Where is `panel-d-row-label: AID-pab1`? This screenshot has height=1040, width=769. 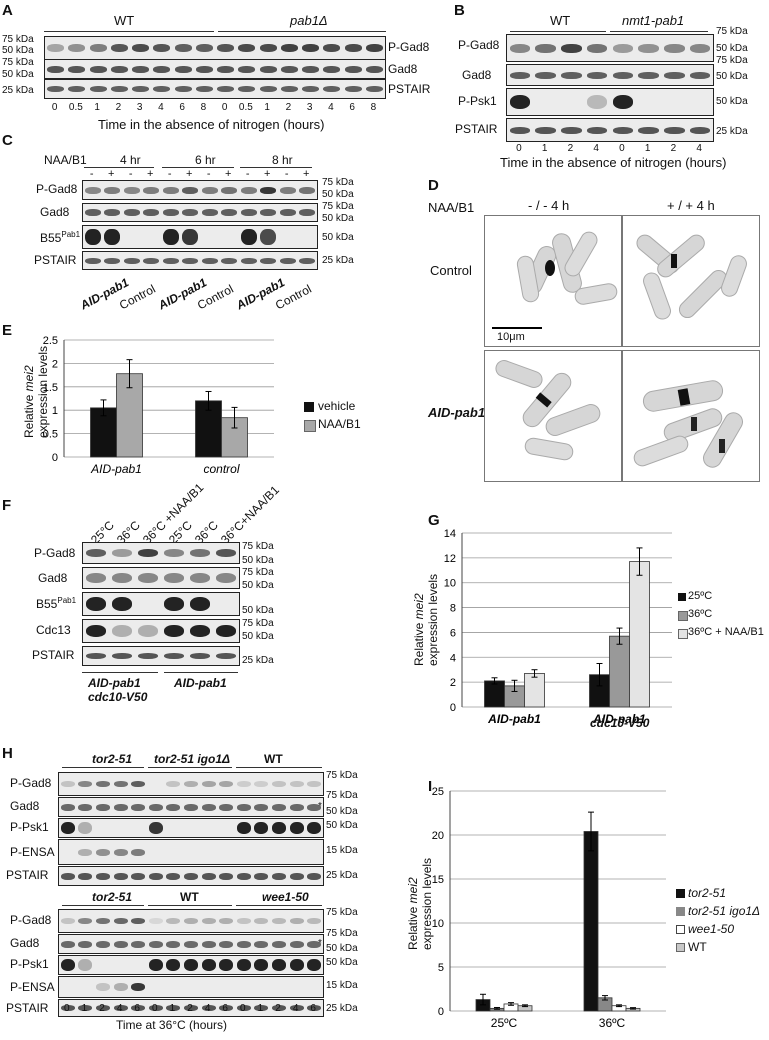 panel-d-row-label: AID-pab1 is located at coordinates (457, 412).